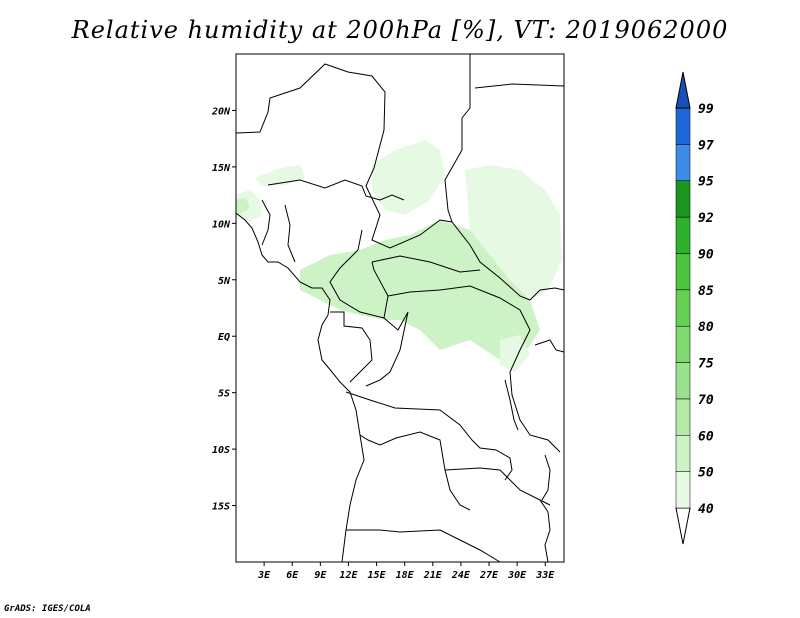 The width and height of the screenshot is (800, 618). Describe the element at coordinates (387, 349) in the screenshot. I see `border-drc-west` at that location.